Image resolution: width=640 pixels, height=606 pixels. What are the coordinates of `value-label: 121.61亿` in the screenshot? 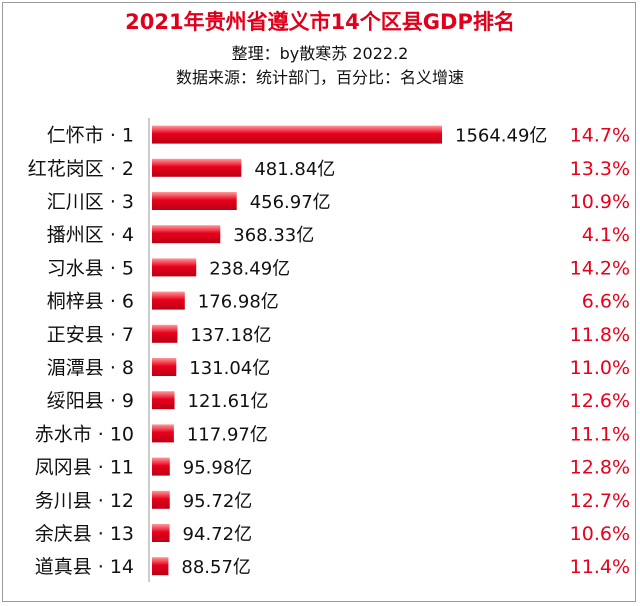 It's located at (228, 401).